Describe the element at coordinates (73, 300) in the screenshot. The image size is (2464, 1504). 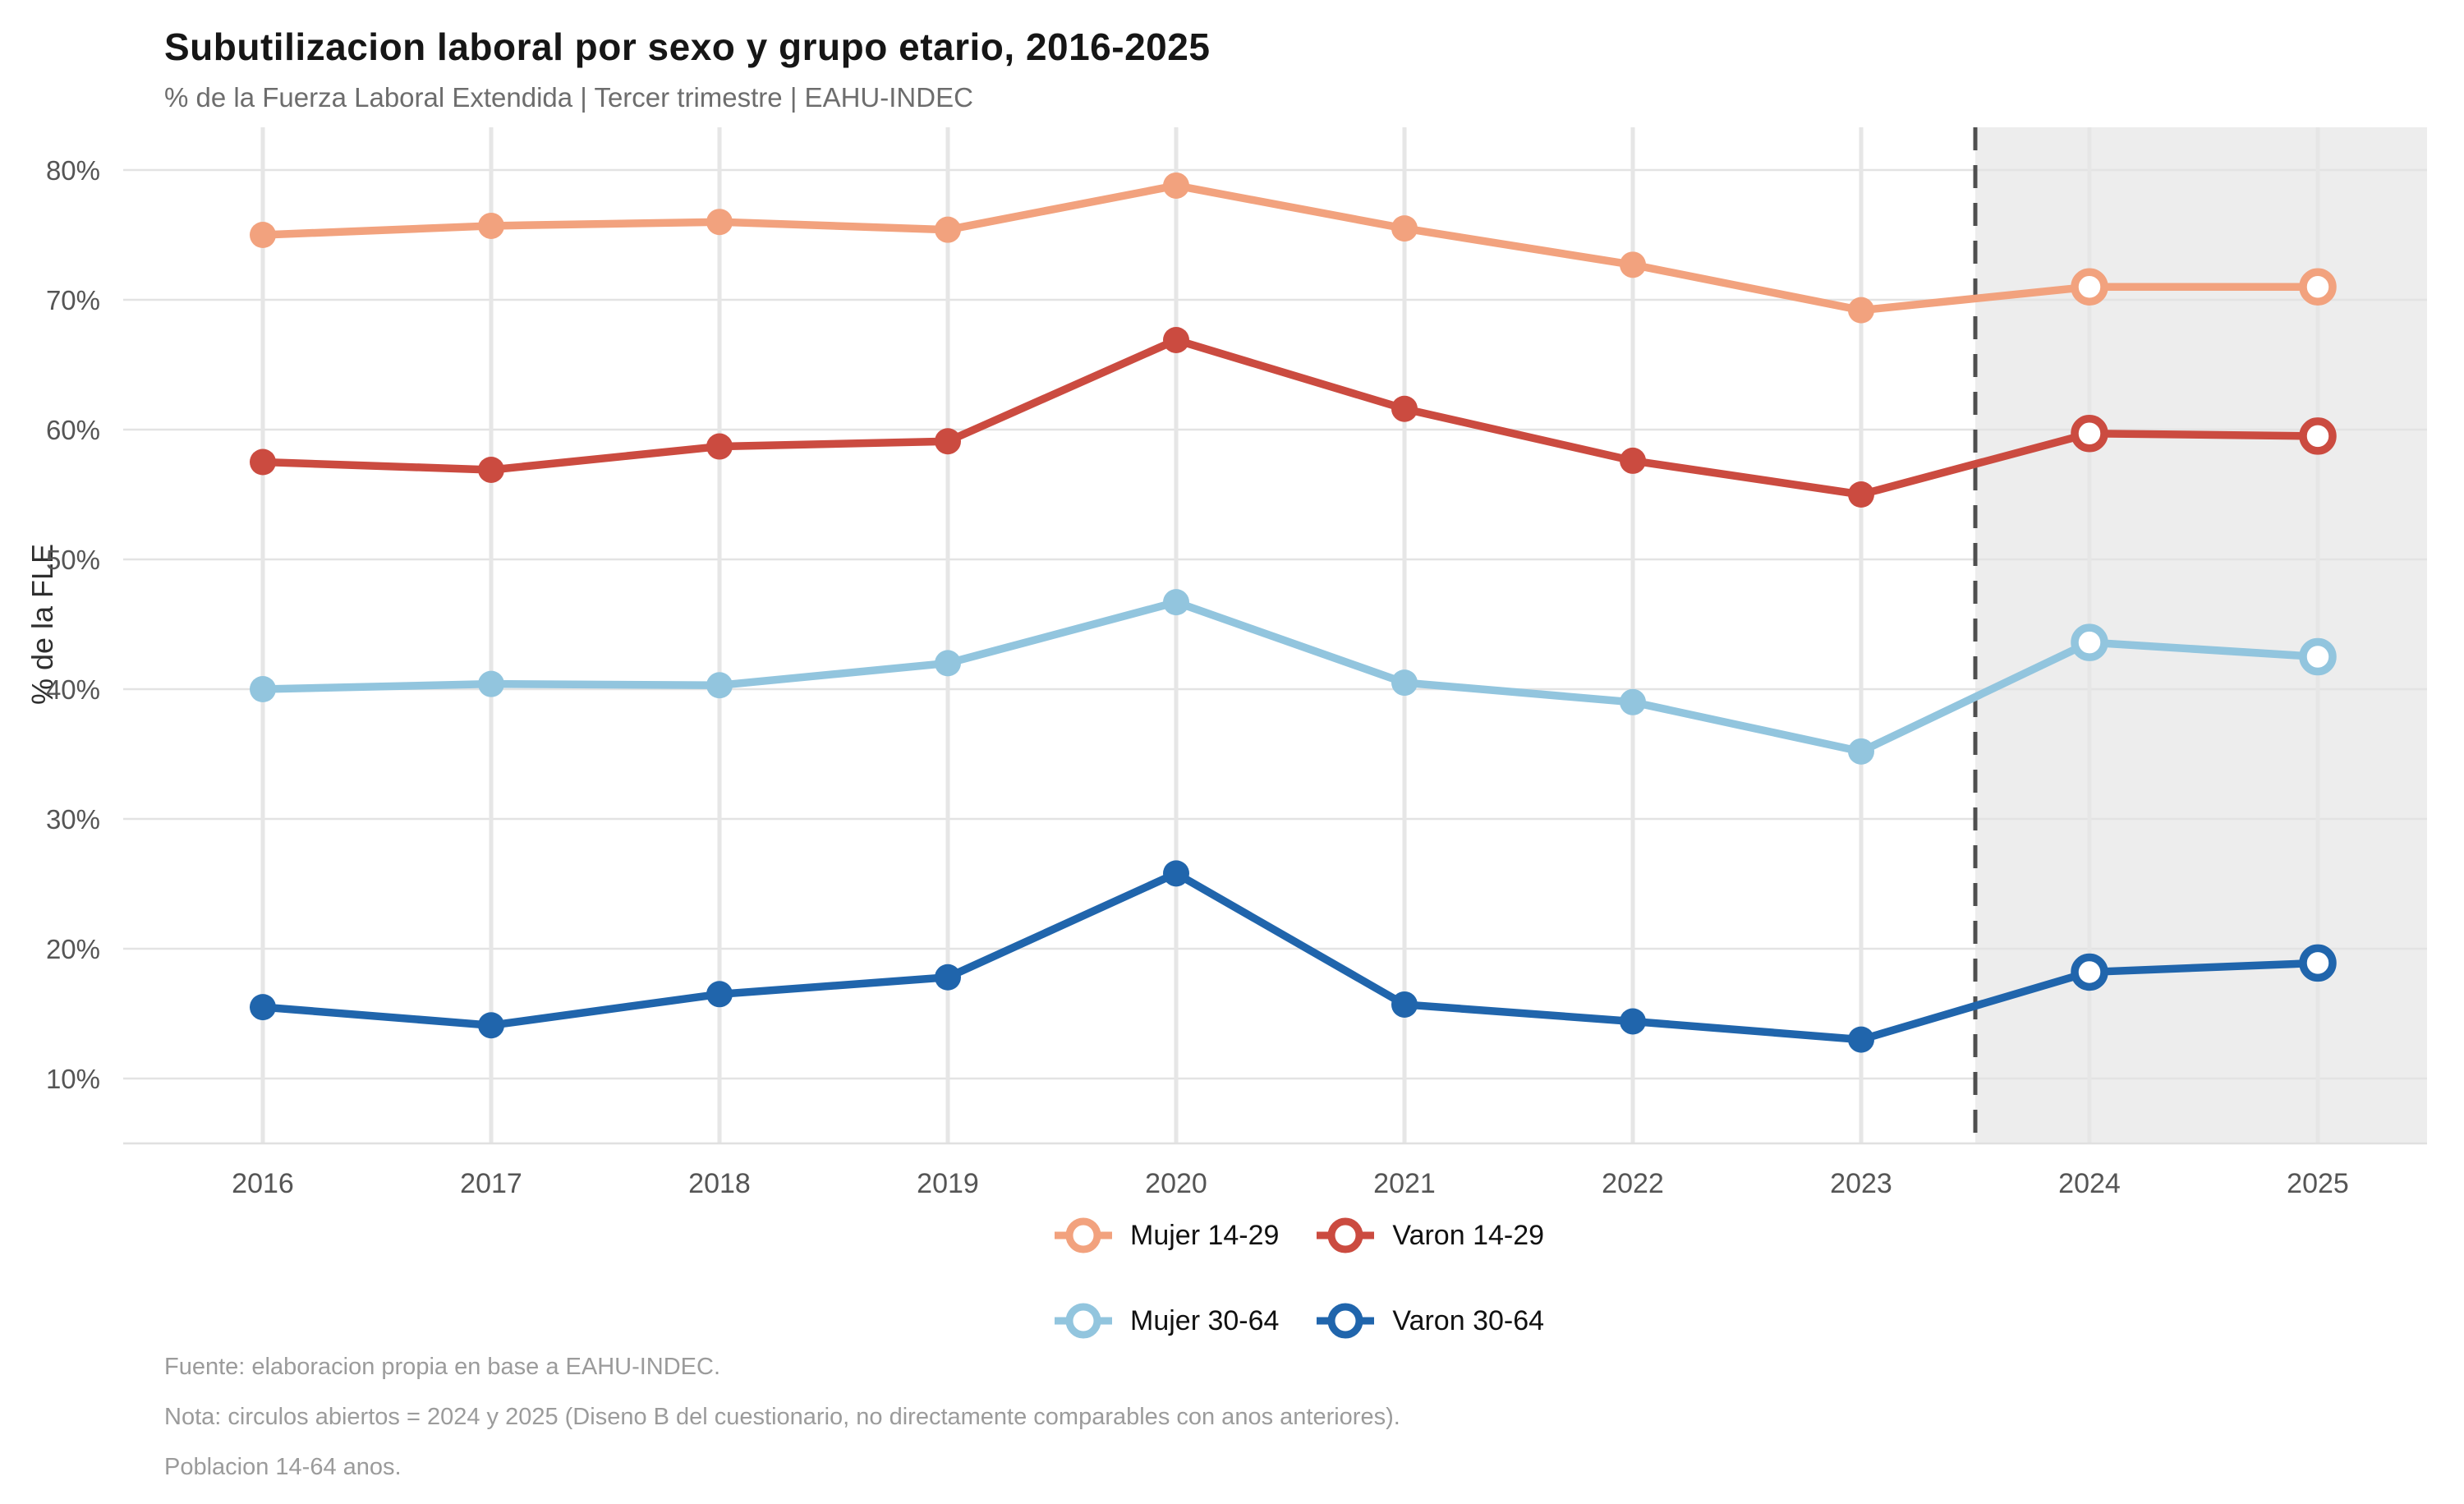
I see `y-tick-label: 70%` at that location.